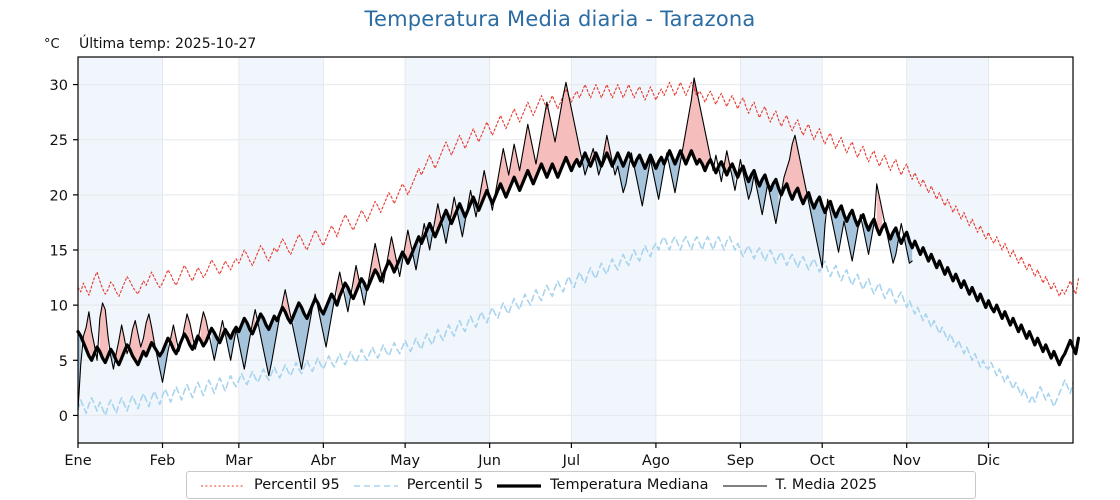 The image size is (1120, 500). I want to click on legend-item: T. Media 2025, so click(793, 485).